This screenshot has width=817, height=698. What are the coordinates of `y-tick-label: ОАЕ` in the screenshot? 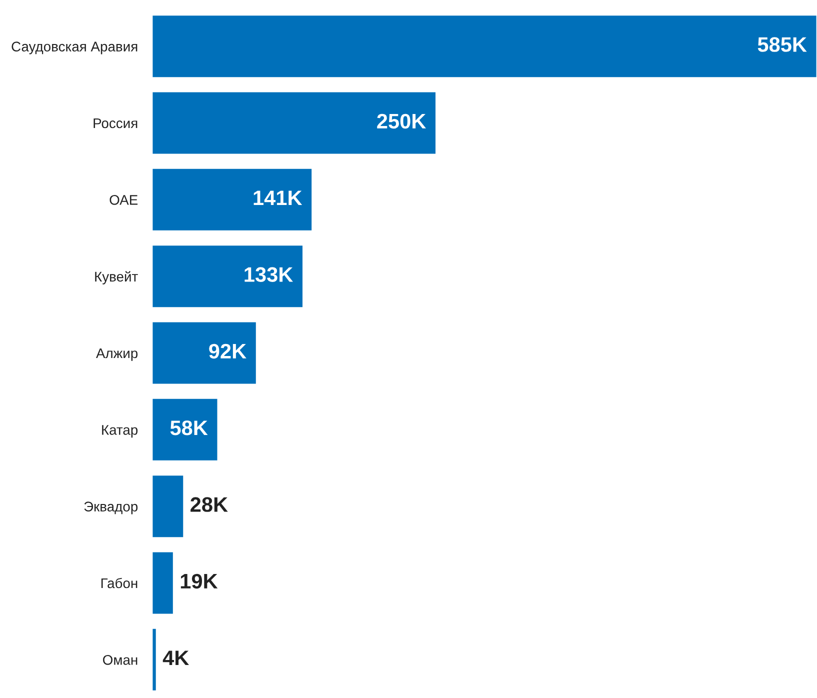 It's located at (124, 200).